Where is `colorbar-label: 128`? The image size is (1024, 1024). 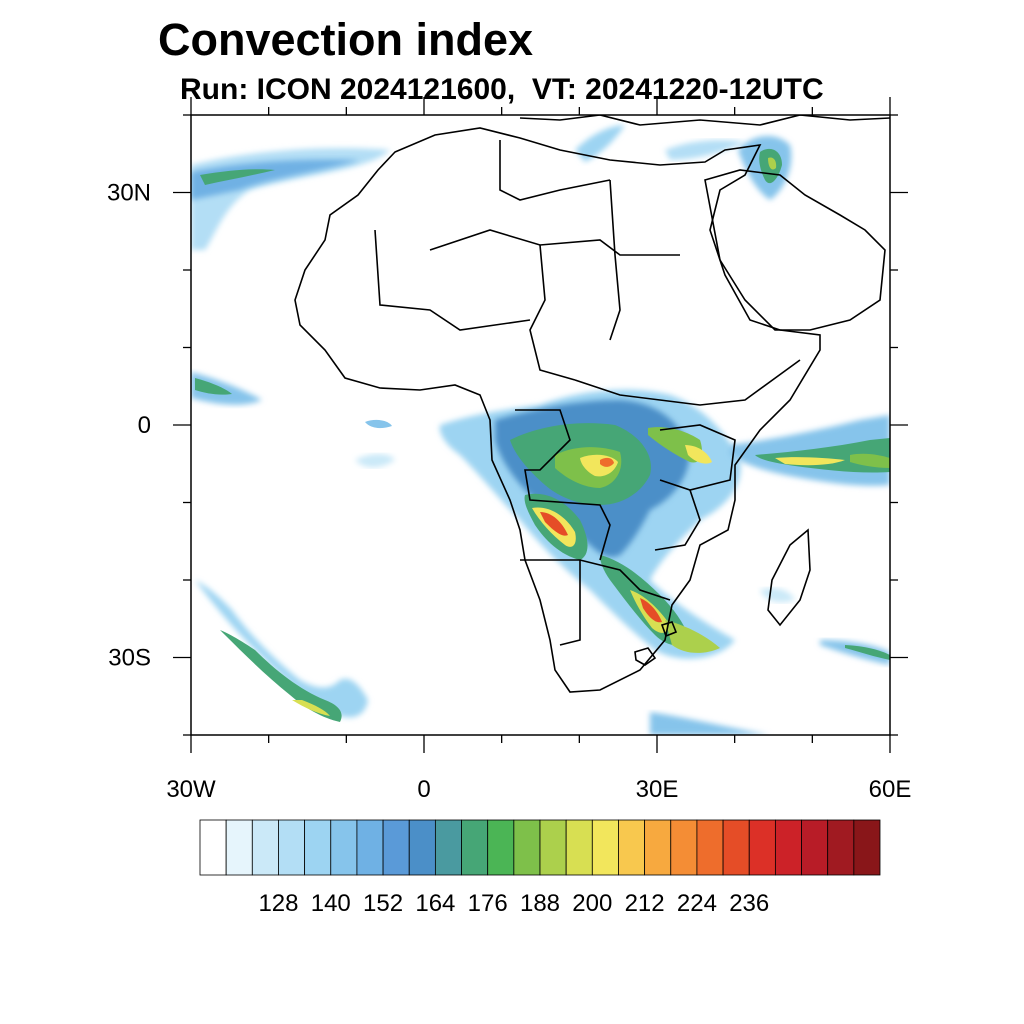
colorbar-label: 128 is located at coordinates (278, 903).